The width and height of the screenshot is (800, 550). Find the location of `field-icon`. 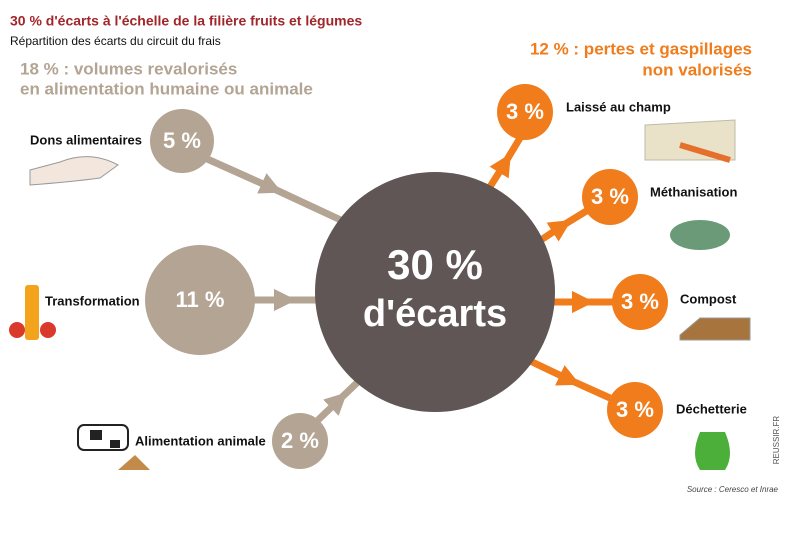

field-icon is located at coordinates (690, 140).